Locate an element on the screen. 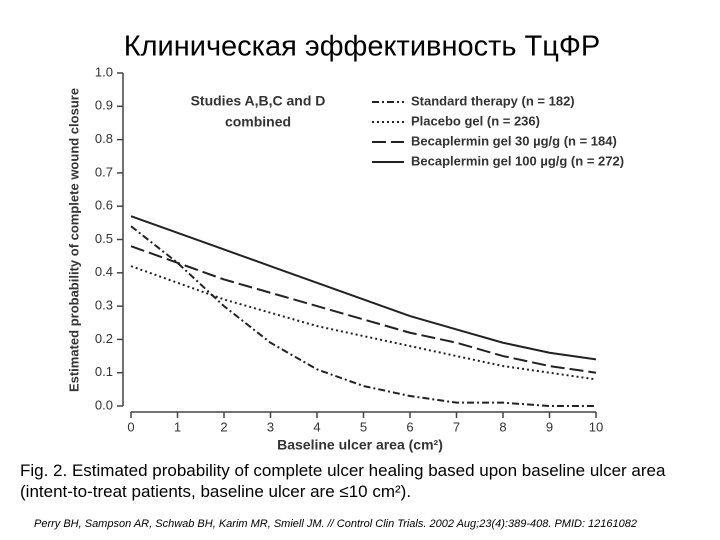 Image resolution: width=720 pixels, height=540 pixels. legend-label: Placebo gel (n = 236) is located at coordinates (475, 120).